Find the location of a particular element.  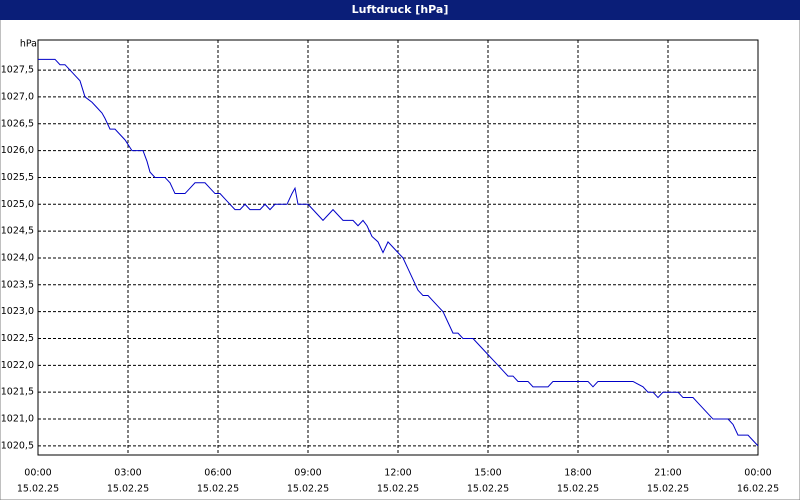

x-tick-date: 16.02.25 is located at coordinates (758, 489).